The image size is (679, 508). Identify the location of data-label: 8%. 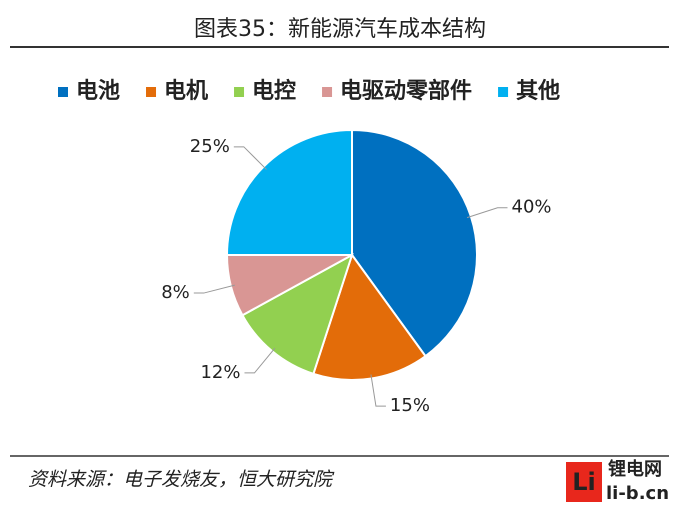
(175, 292).